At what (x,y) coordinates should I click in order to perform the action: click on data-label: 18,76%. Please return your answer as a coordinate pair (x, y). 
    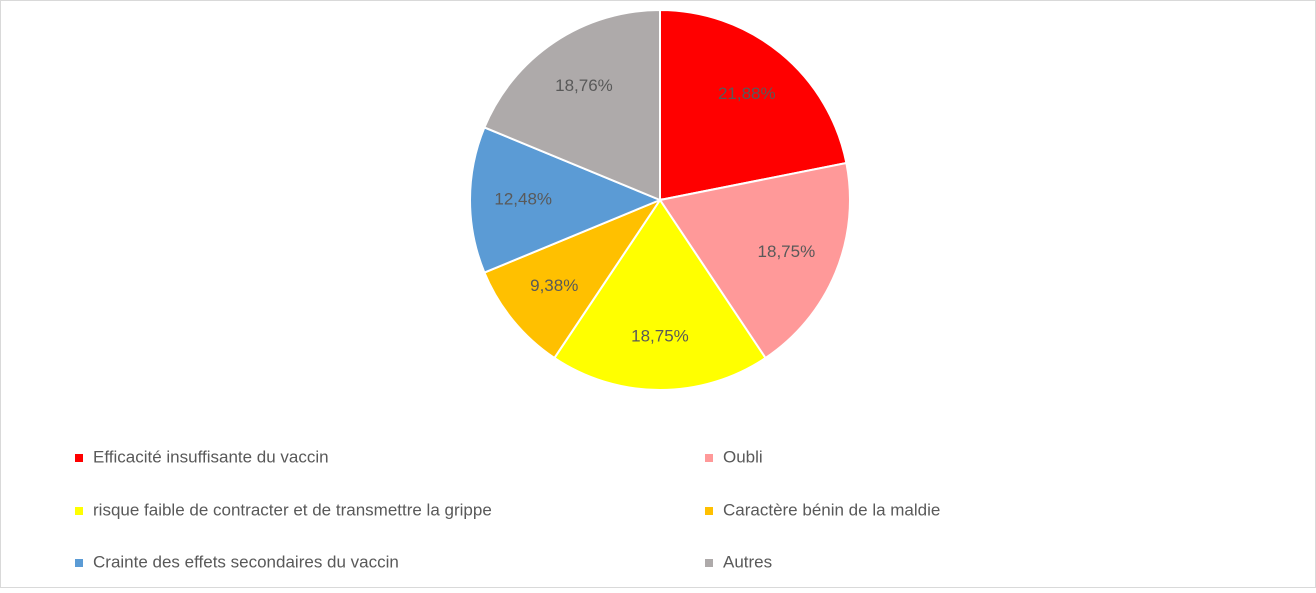
    Looking at the image, I should click on (584, 85).